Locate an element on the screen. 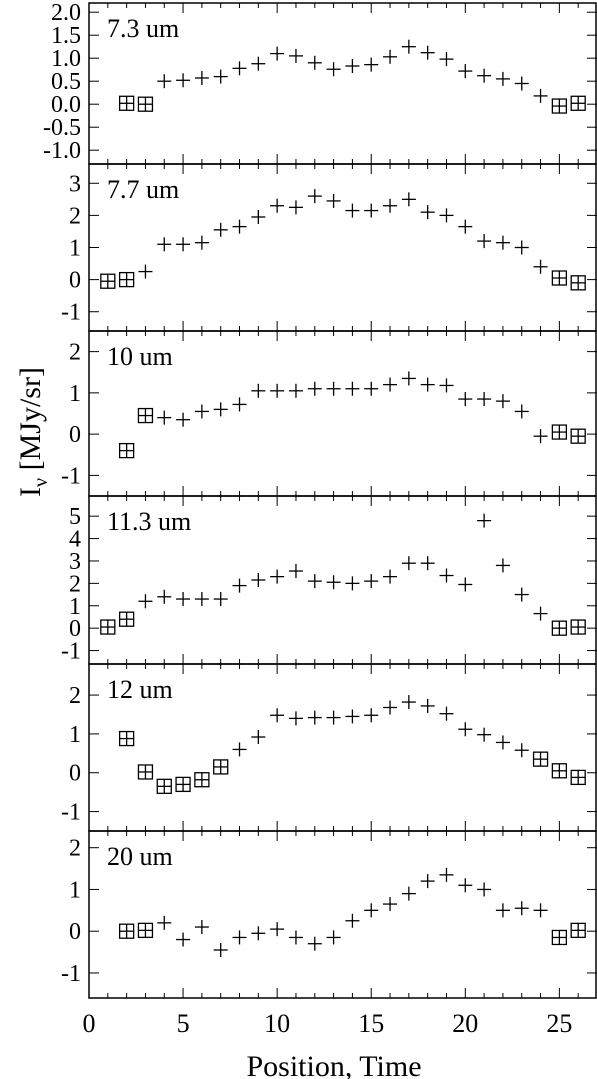 Image resolution: width=597 pixels, height=1079 pixels. panel-label: 11.3 um is located at coordinates (149, 521).